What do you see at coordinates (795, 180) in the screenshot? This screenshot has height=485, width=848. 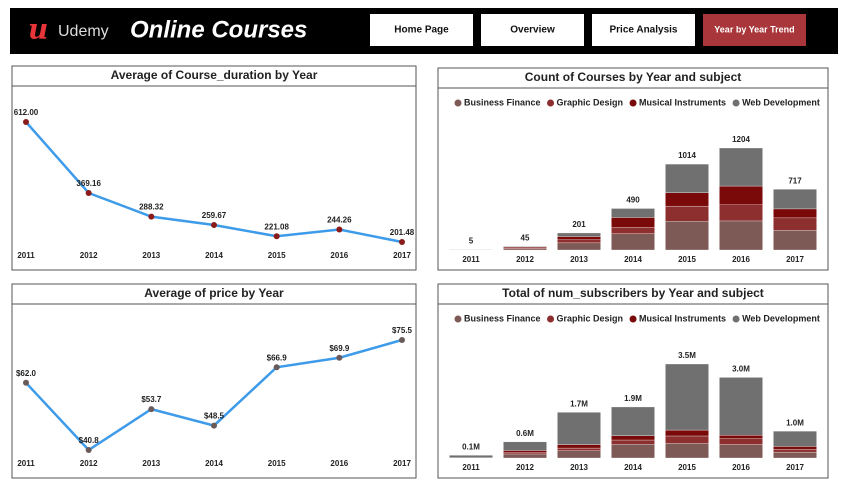 I see `total-label: 717` at bounding box center [795, 180].